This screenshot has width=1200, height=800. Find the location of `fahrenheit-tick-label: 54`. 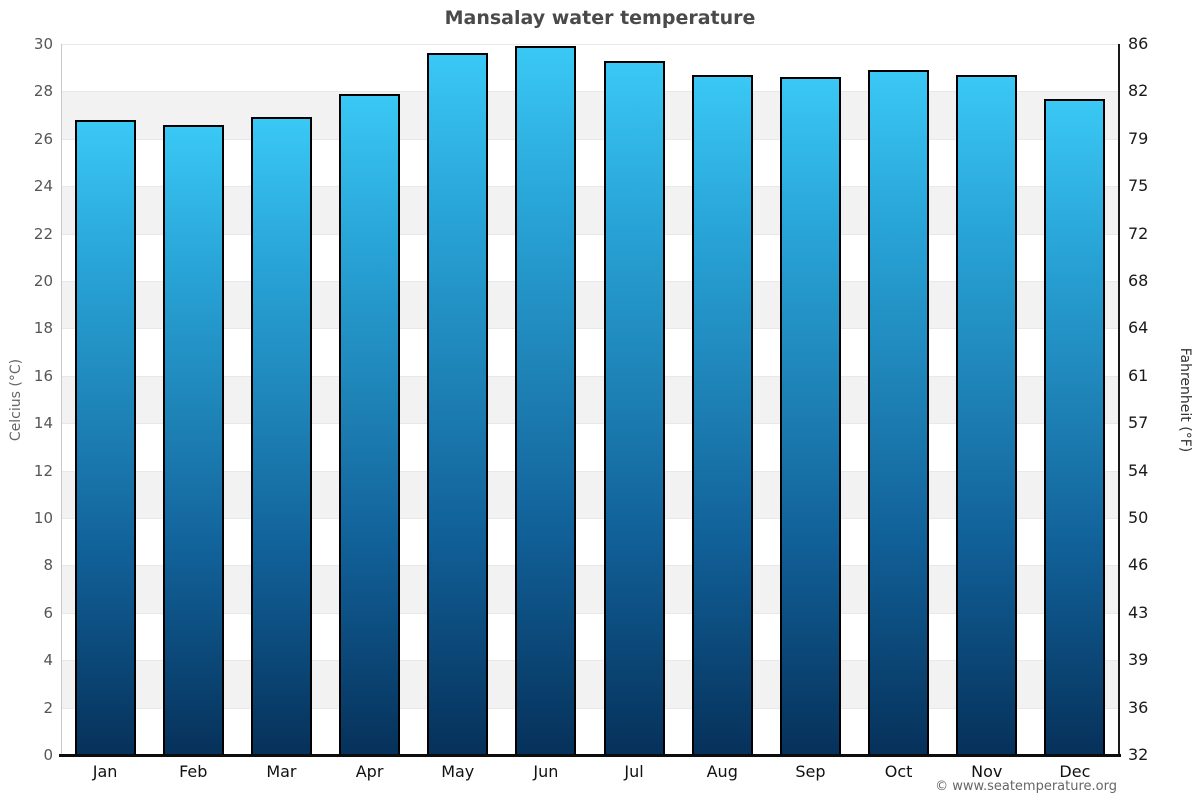

fahrenheit-tick-label: 54 is located at coordinates (1138, 470).